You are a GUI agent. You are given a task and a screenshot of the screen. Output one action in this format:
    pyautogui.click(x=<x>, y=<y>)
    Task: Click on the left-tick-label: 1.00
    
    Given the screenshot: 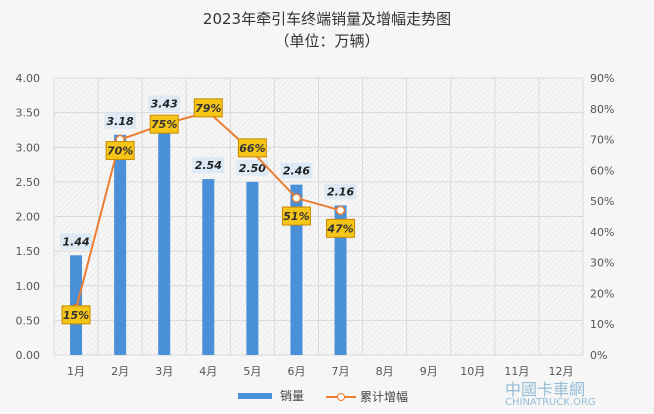 What is the action you would take?
    pyautogui.click(x=28, y=286)
    